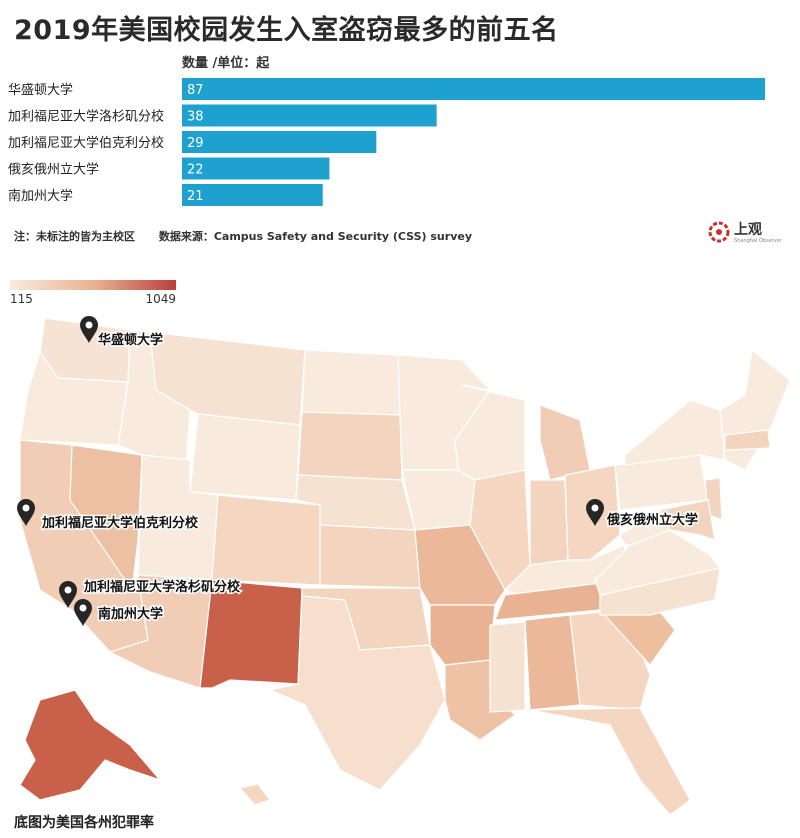  What do you see at coordinates (86, 117) in the screenshot?
I see `bar-category-label: 加利福尼亚大学洛杉矶分校` at bounding box center [86, 117].